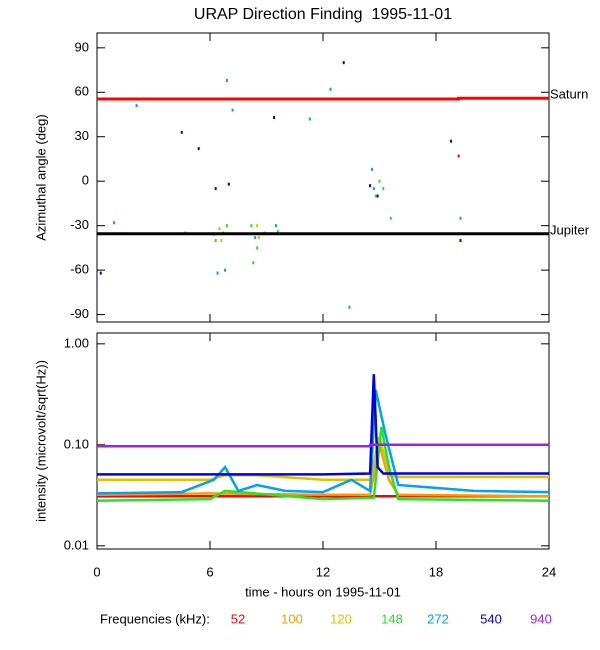 The height and width of the screenshot is (650, 600). What do you see at coordinates (40, 441) in the screenshot?
I see `y-axis-label: intensity (microvolt/sqrt(Hz))` at bounding box center [40, 441].